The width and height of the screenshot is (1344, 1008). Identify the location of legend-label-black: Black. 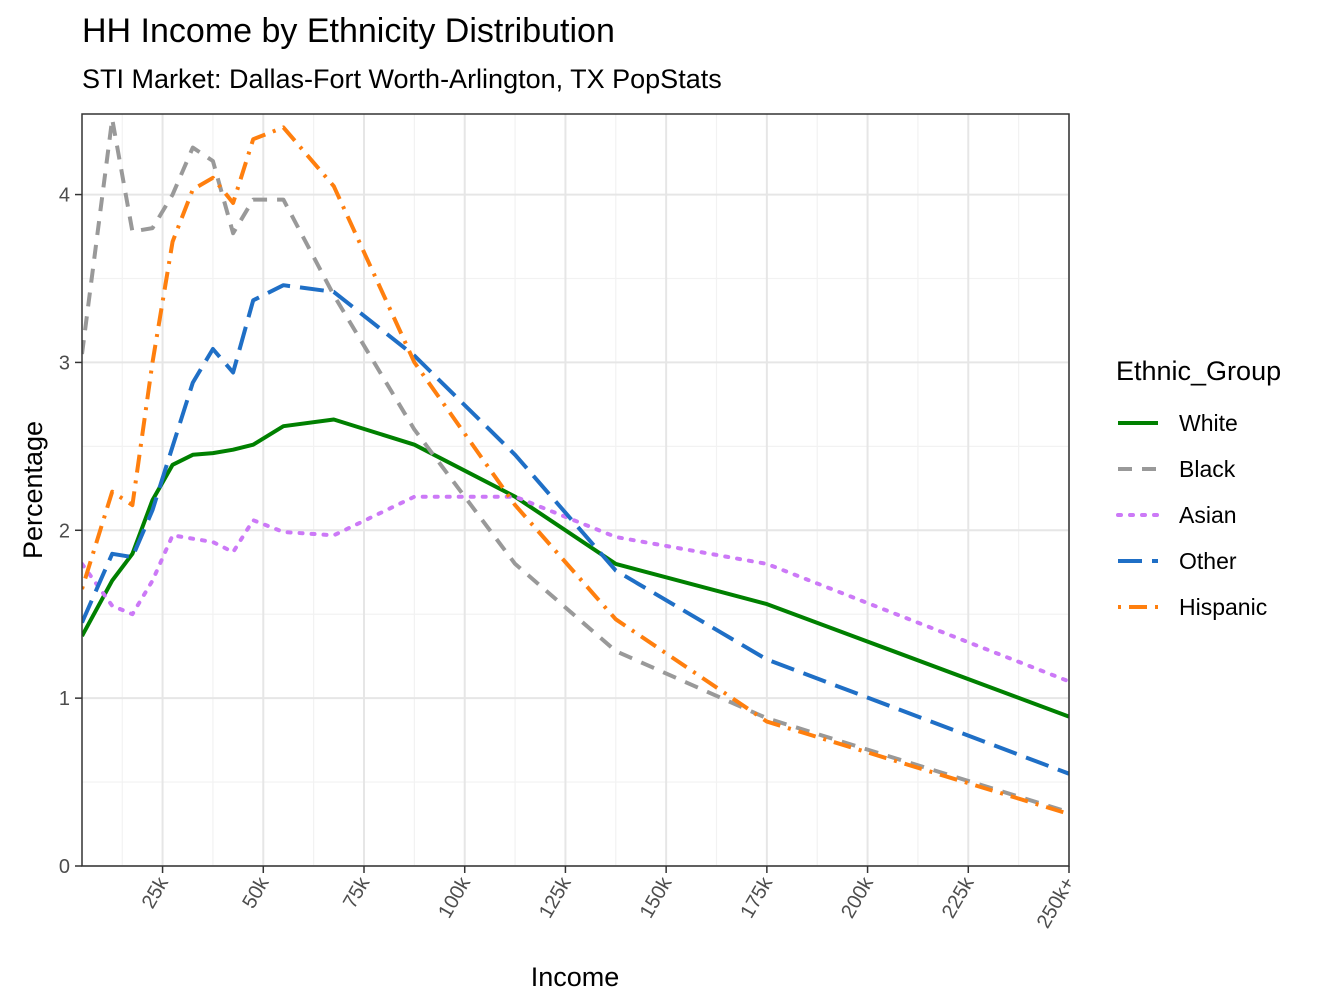
(1207, 469).